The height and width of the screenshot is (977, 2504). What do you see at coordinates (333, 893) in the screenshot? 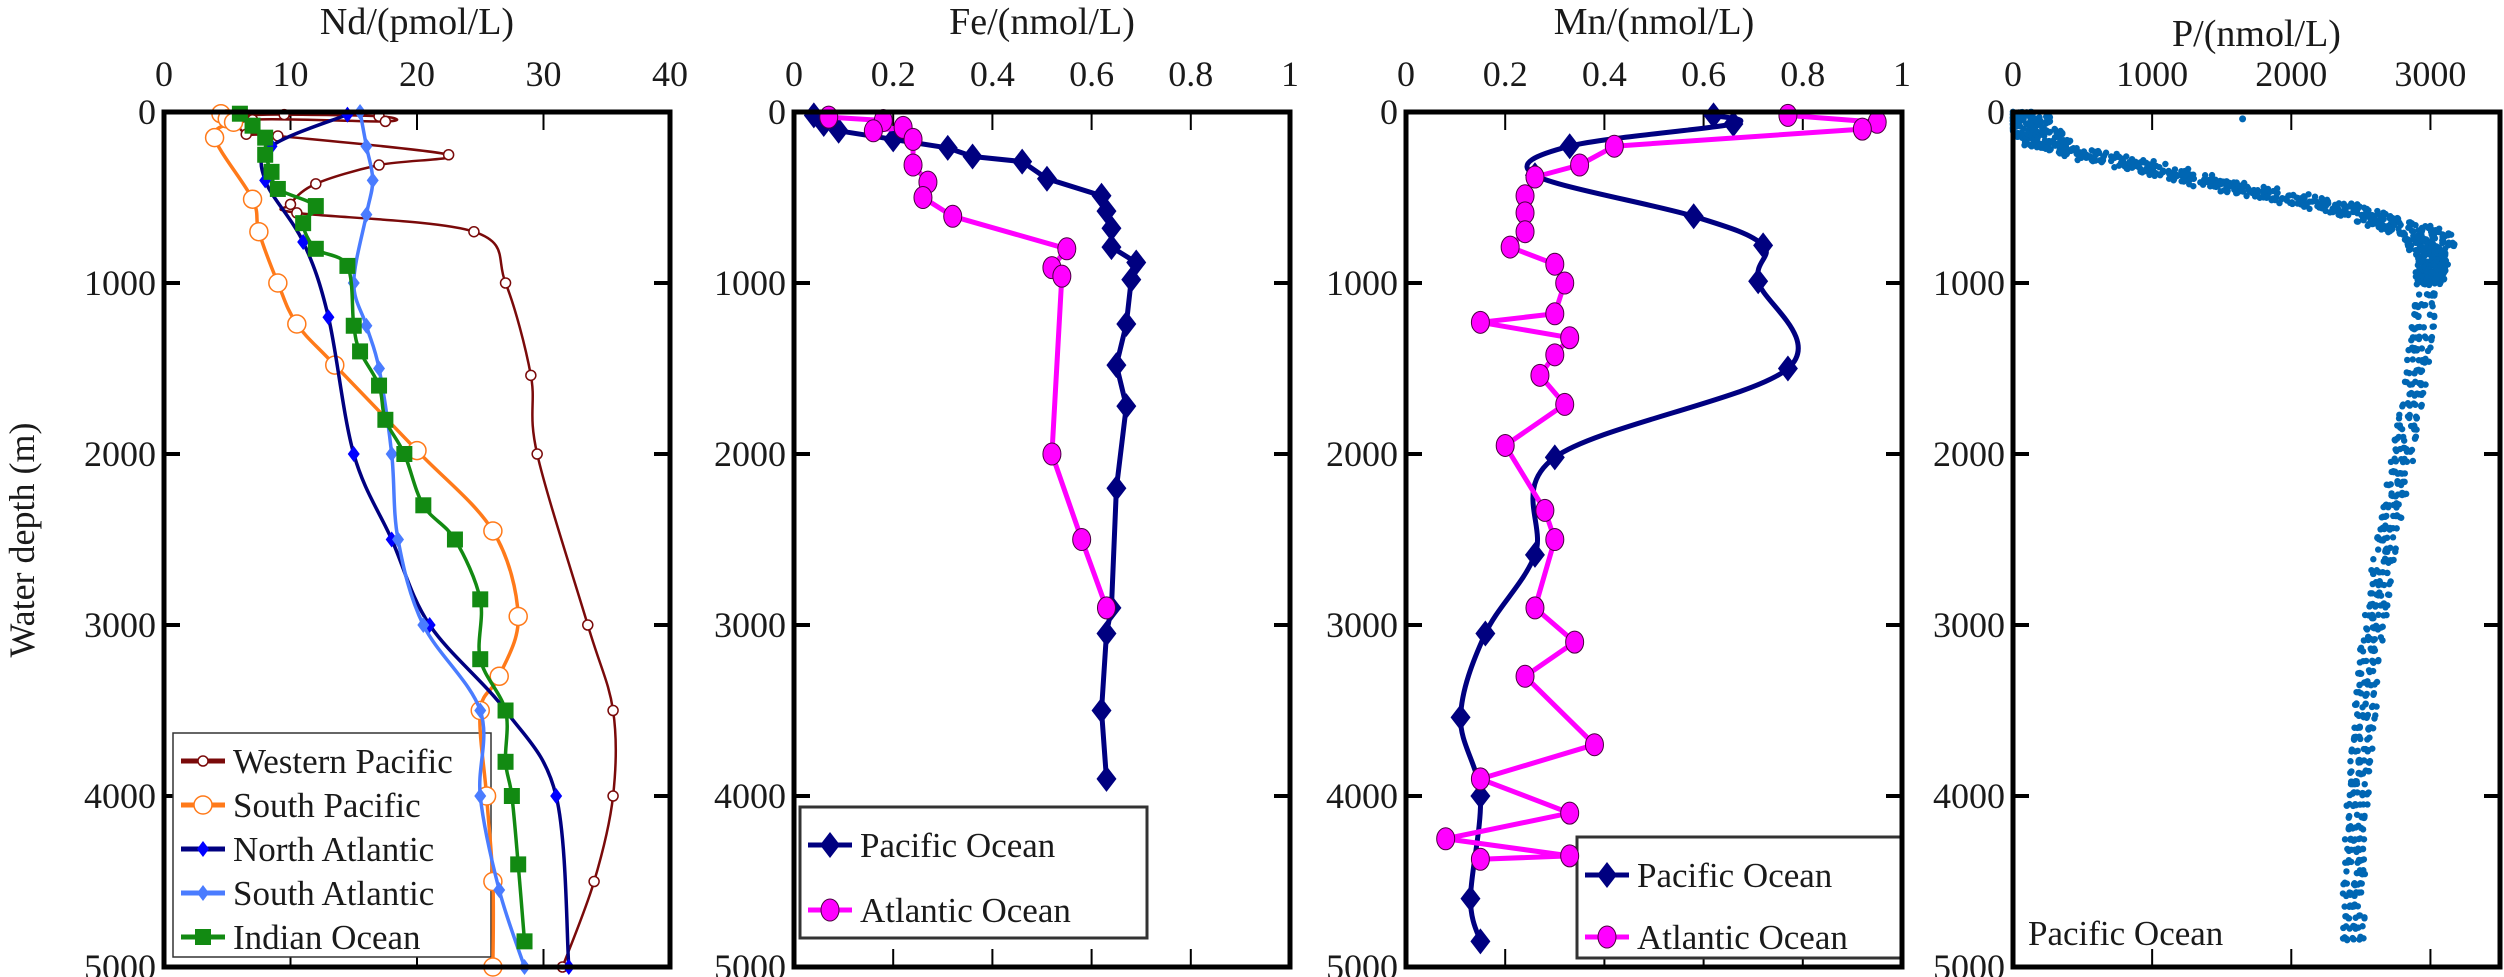
I see `legend-label: South Atlantic` at bounding box center [333, 893].